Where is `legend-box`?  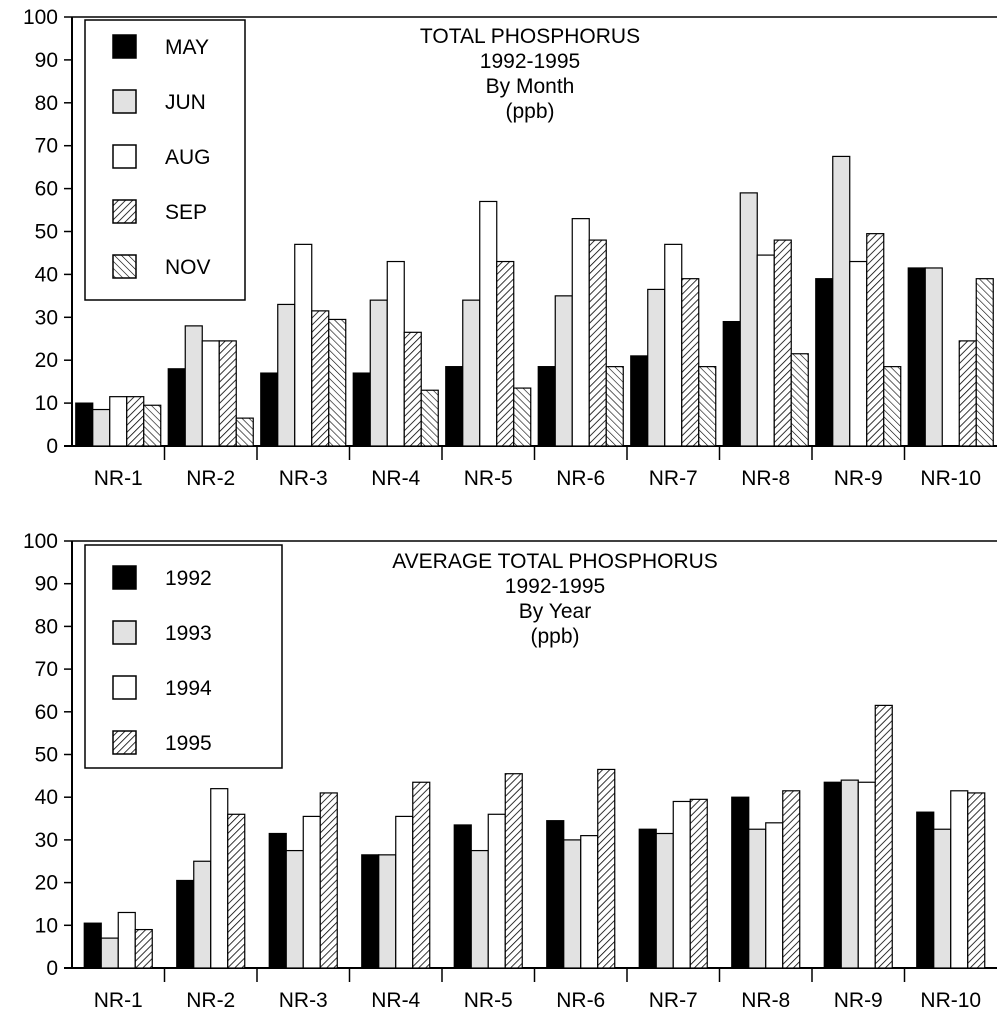 legend-box is located at coordinates (165, 160).